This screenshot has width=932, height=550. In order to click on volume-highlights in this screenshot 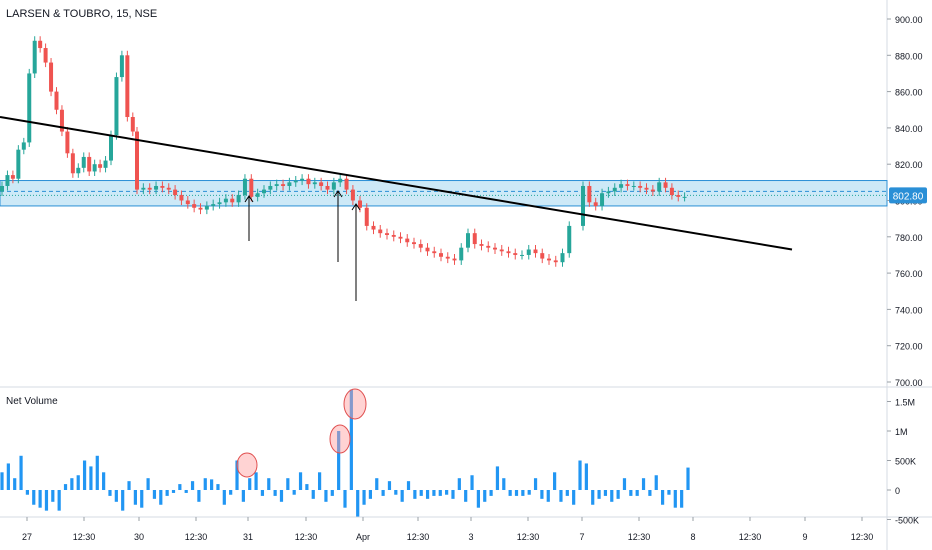, I will do `click(301, 433)`.